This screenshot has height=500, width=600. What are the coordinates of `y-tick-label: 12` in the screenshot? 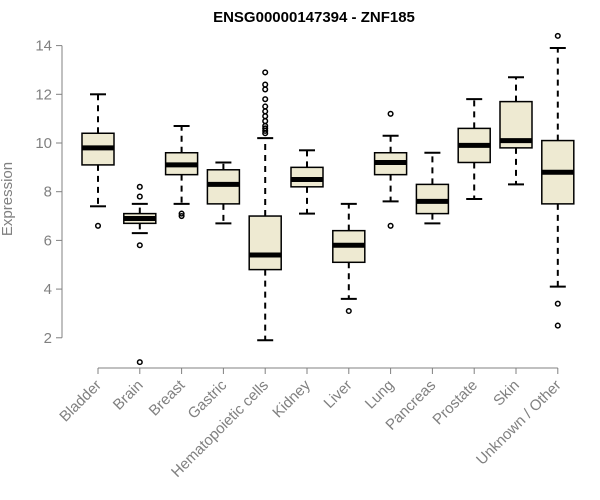 It's located at (43, 94).